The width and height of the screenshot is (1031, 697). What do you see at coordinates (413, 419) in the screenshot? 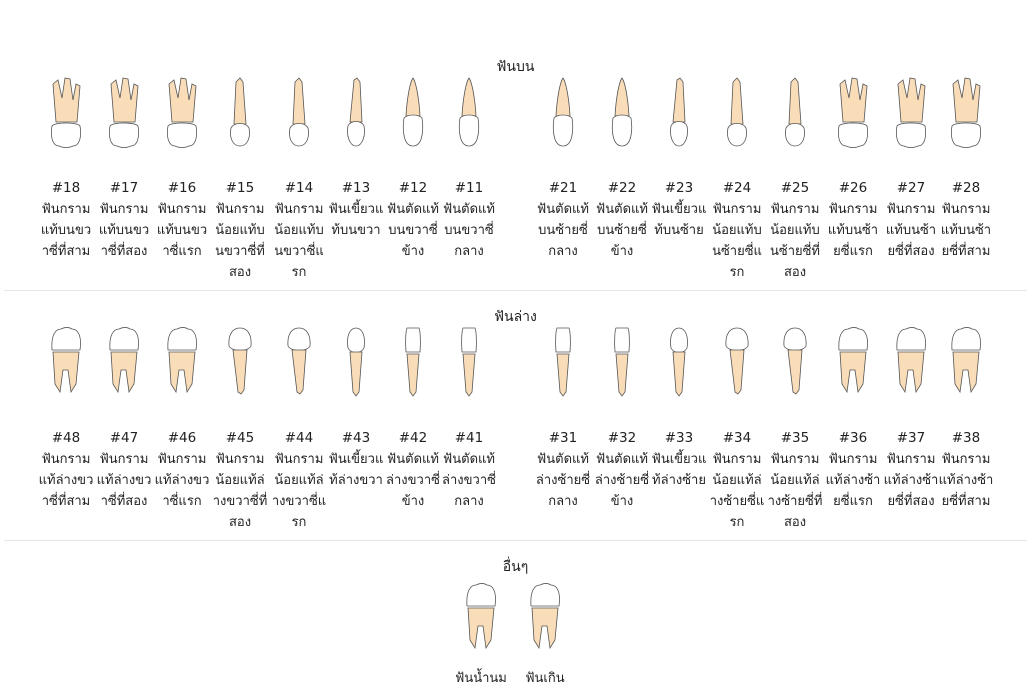
I see `tooth-42: #42 ฟันตัดแท้ล่างขวาซี่ข้าง` at bounding box center [413, 419].